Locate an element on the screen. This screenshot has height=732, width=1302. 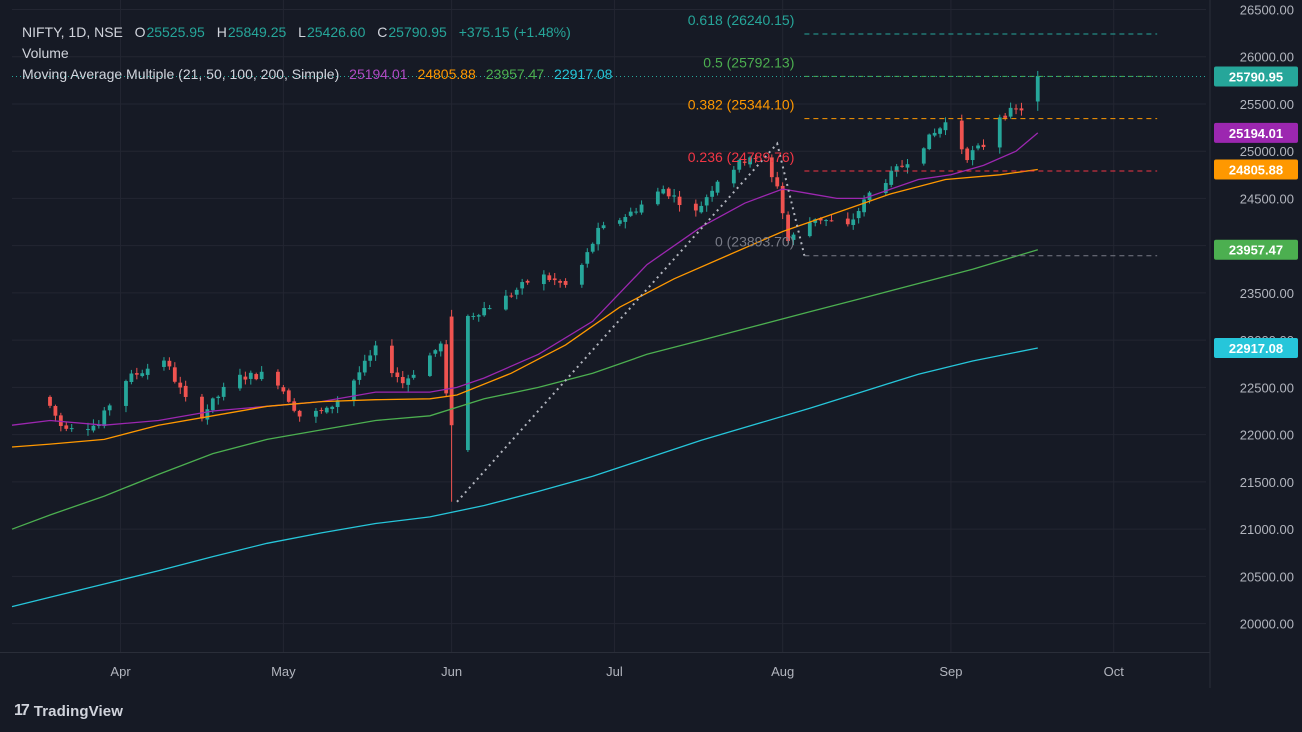
legend-symbol: NIFTY, 1D, NSE is located at coordinates (72, 32).